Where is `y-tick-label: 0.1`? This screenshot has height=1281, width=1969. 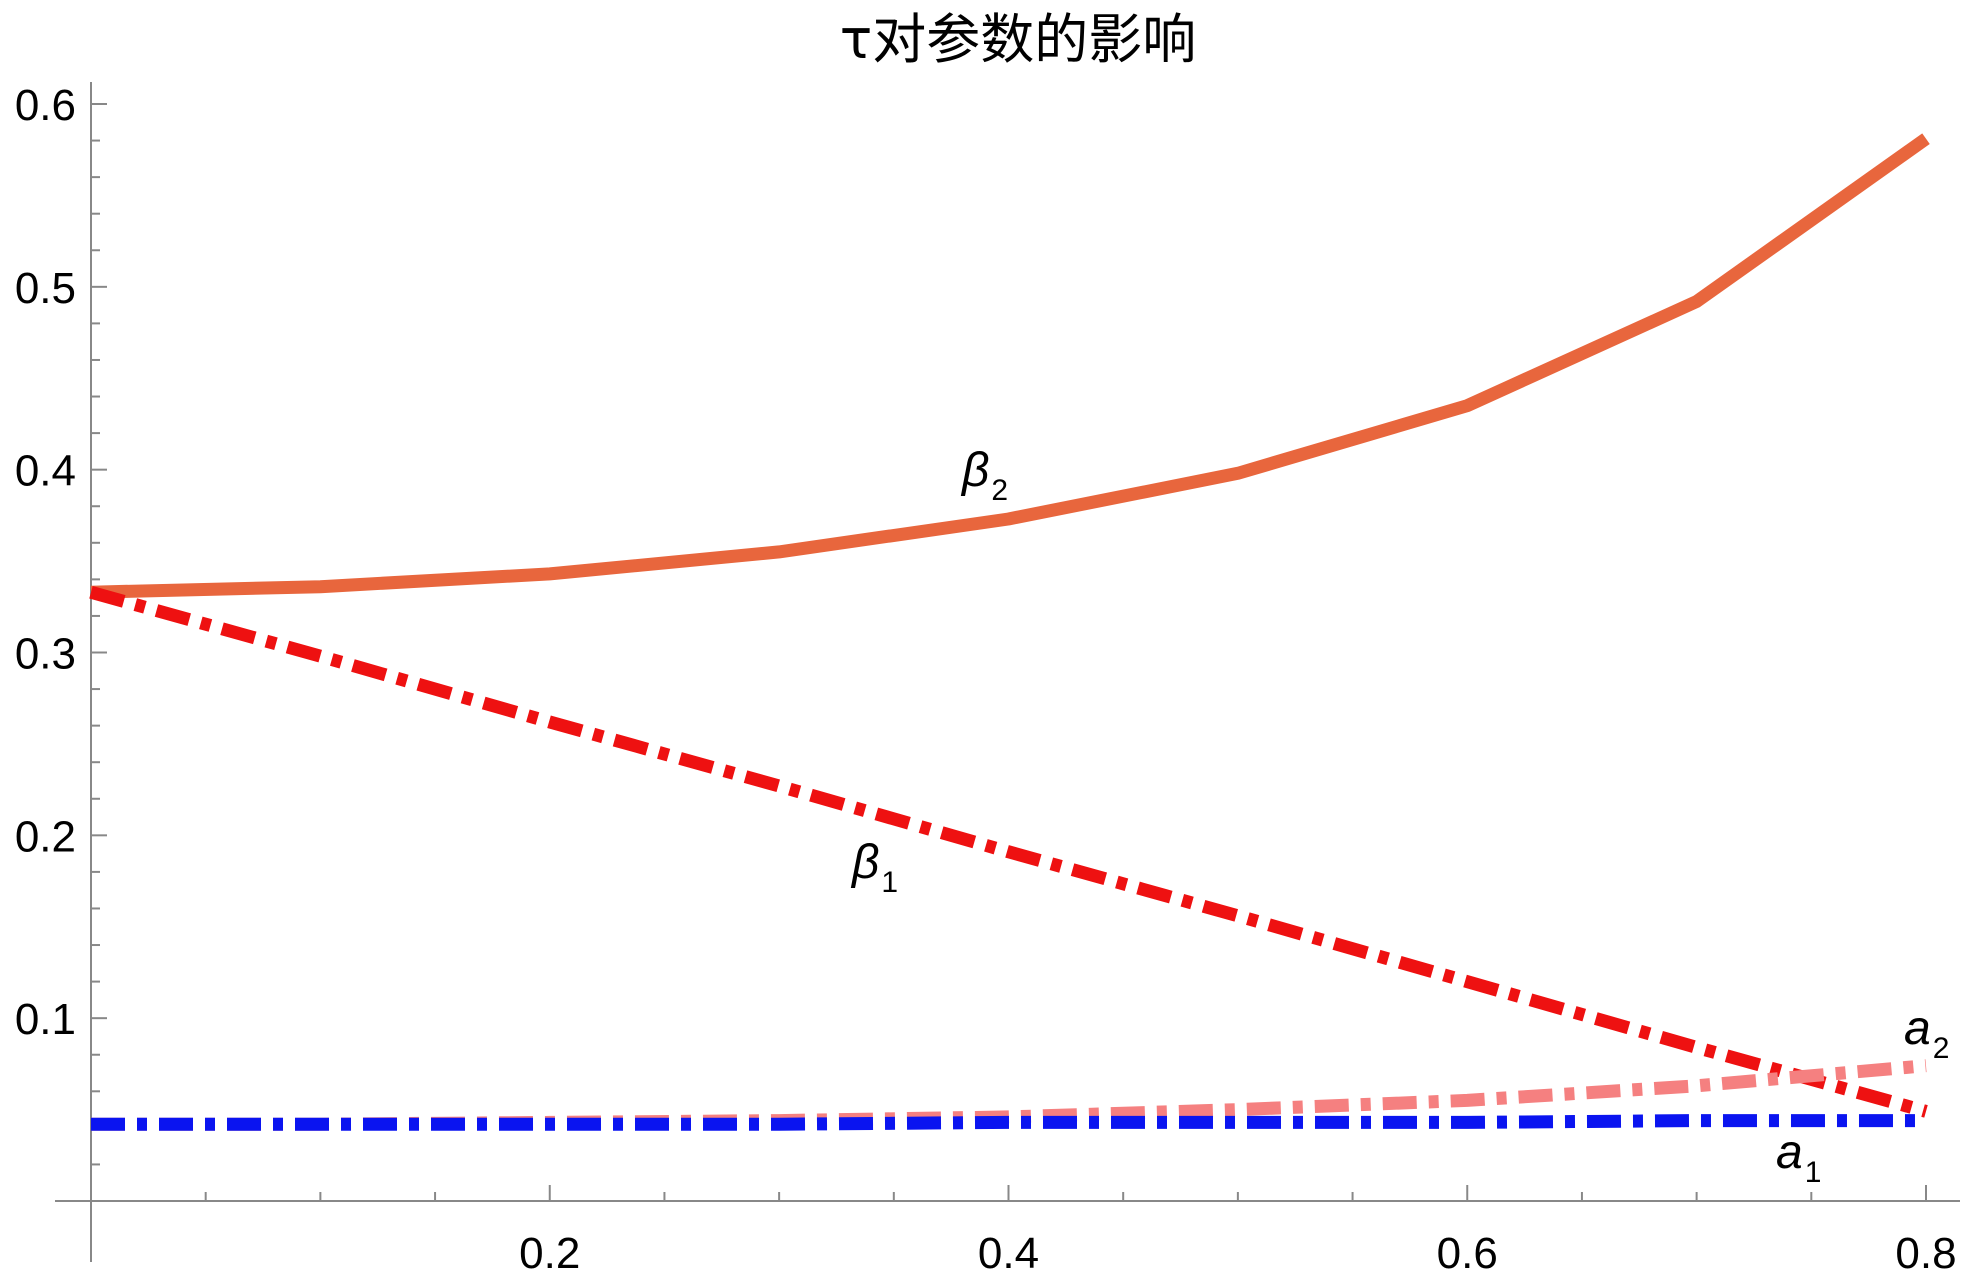
y-tick-label: 0.1 is located at coordinates (45, 1019).